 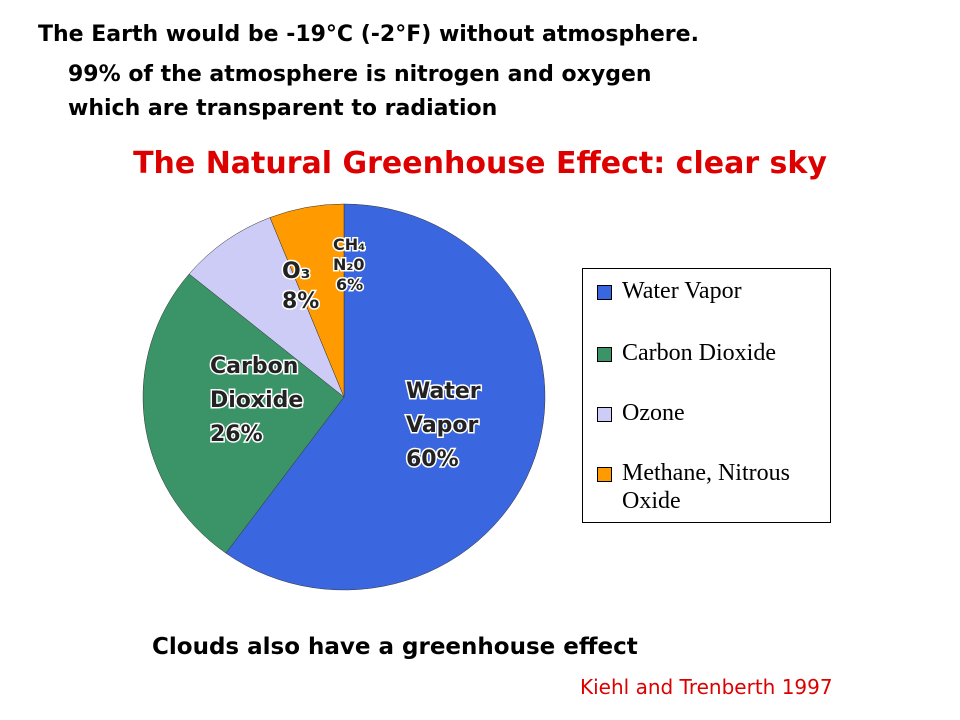 I want to click on legend-label: Ozone, so click(x=653, y=413).